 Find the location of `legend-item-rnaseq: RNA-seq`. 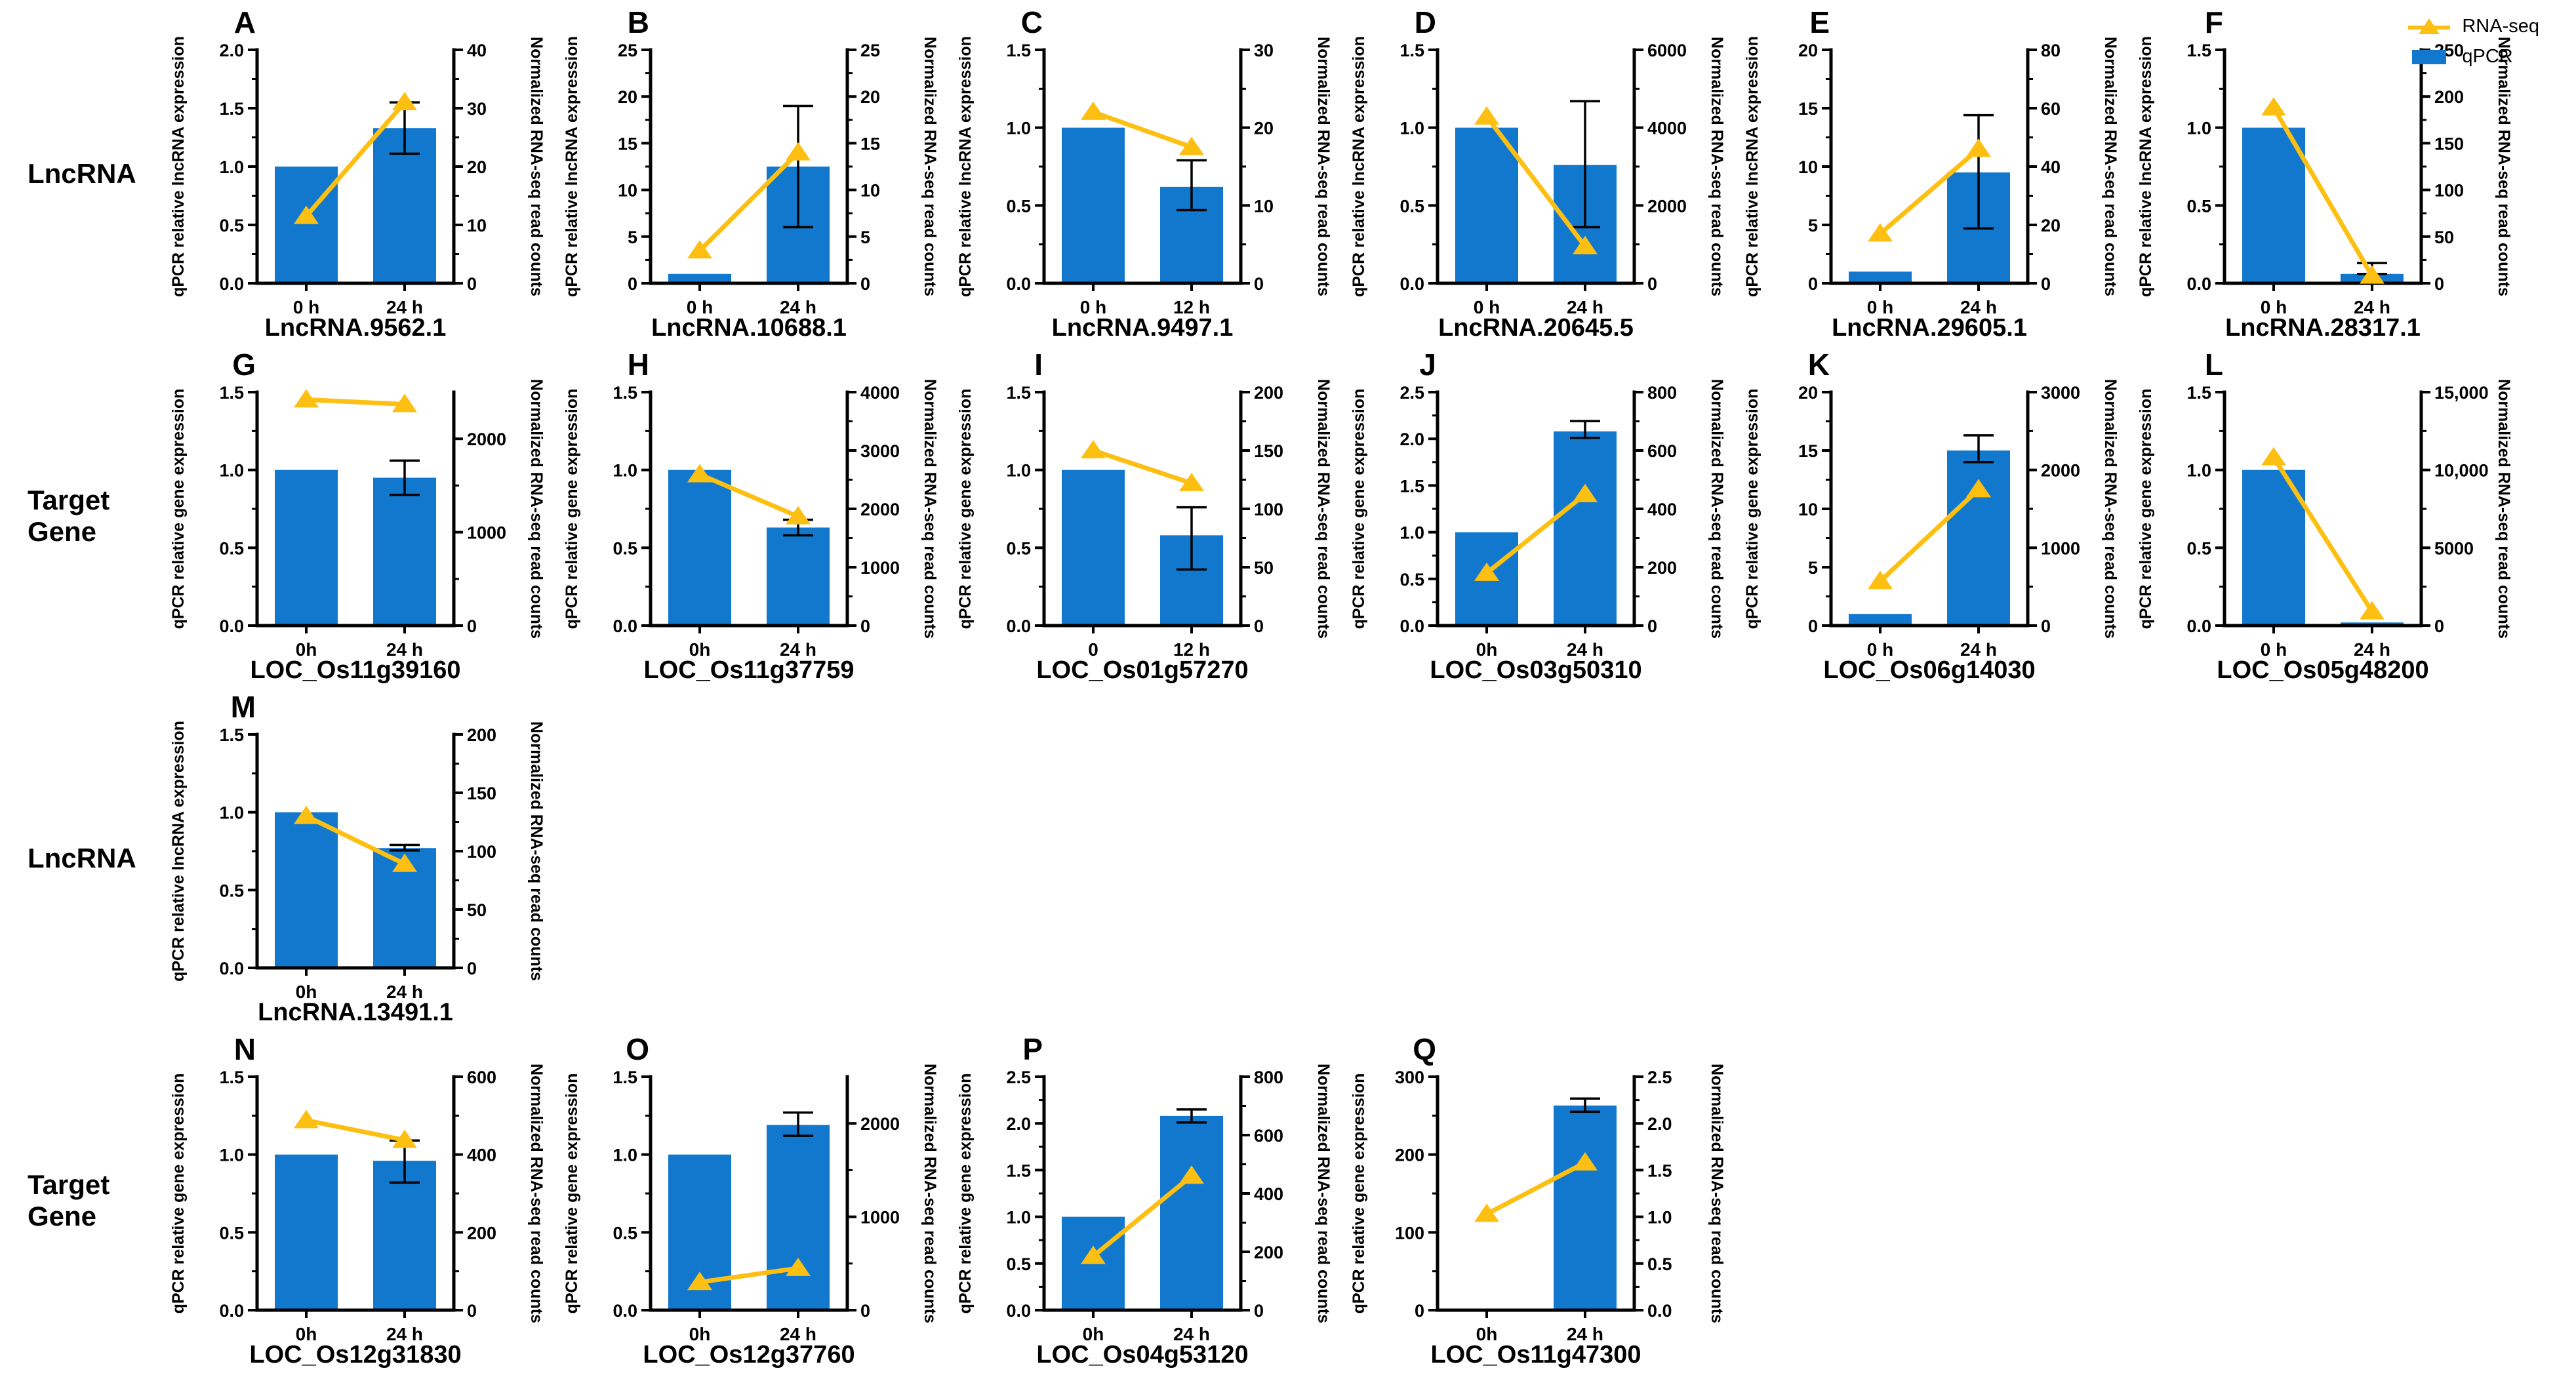

legend-item-rnaseq: RNA-seq is located at coordinates (2472, 26).